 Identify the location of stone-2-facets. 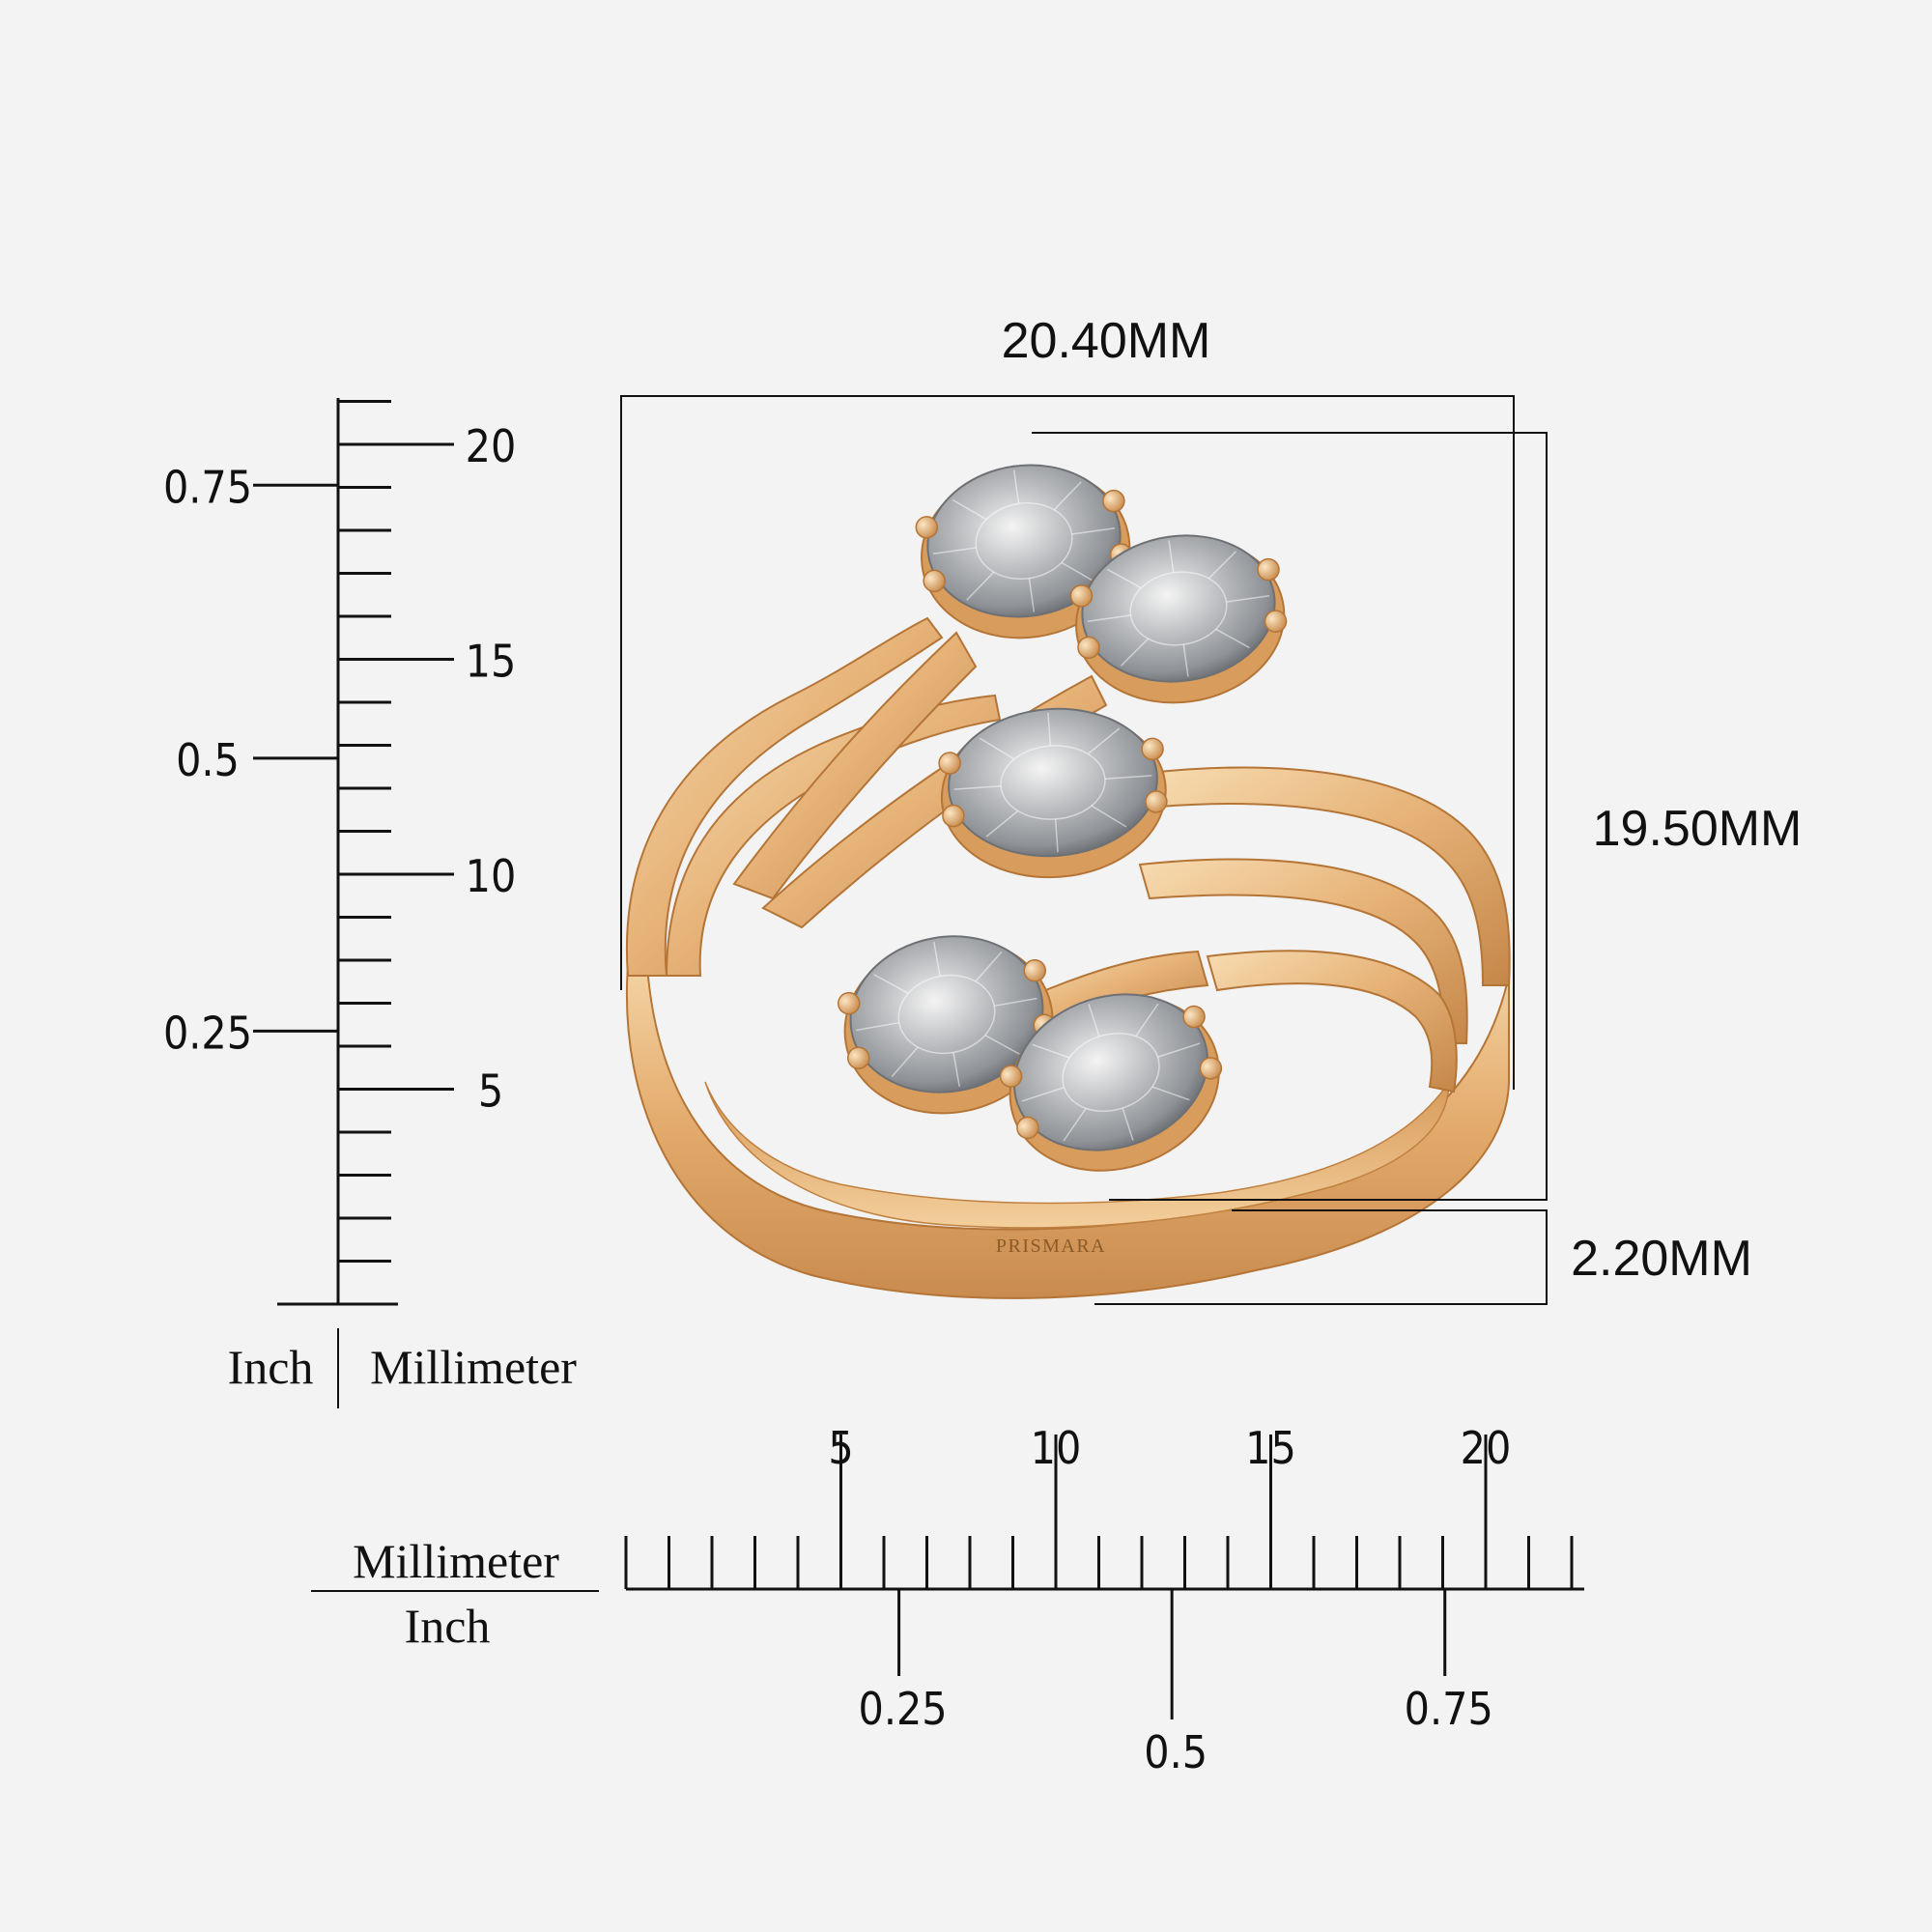
(1178, 608).